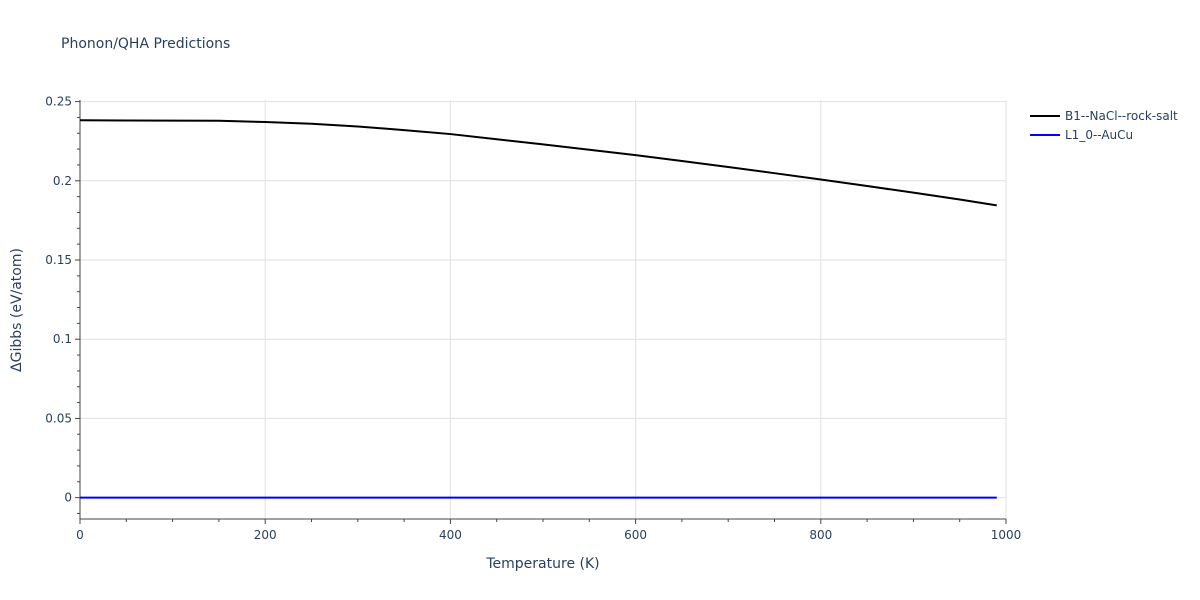 The image size is (1200, 600). What do you see at coordinates (1006, 535) in the screenshot?
I see `x-tick-label: 1000` at bounding box center [1006, 535].